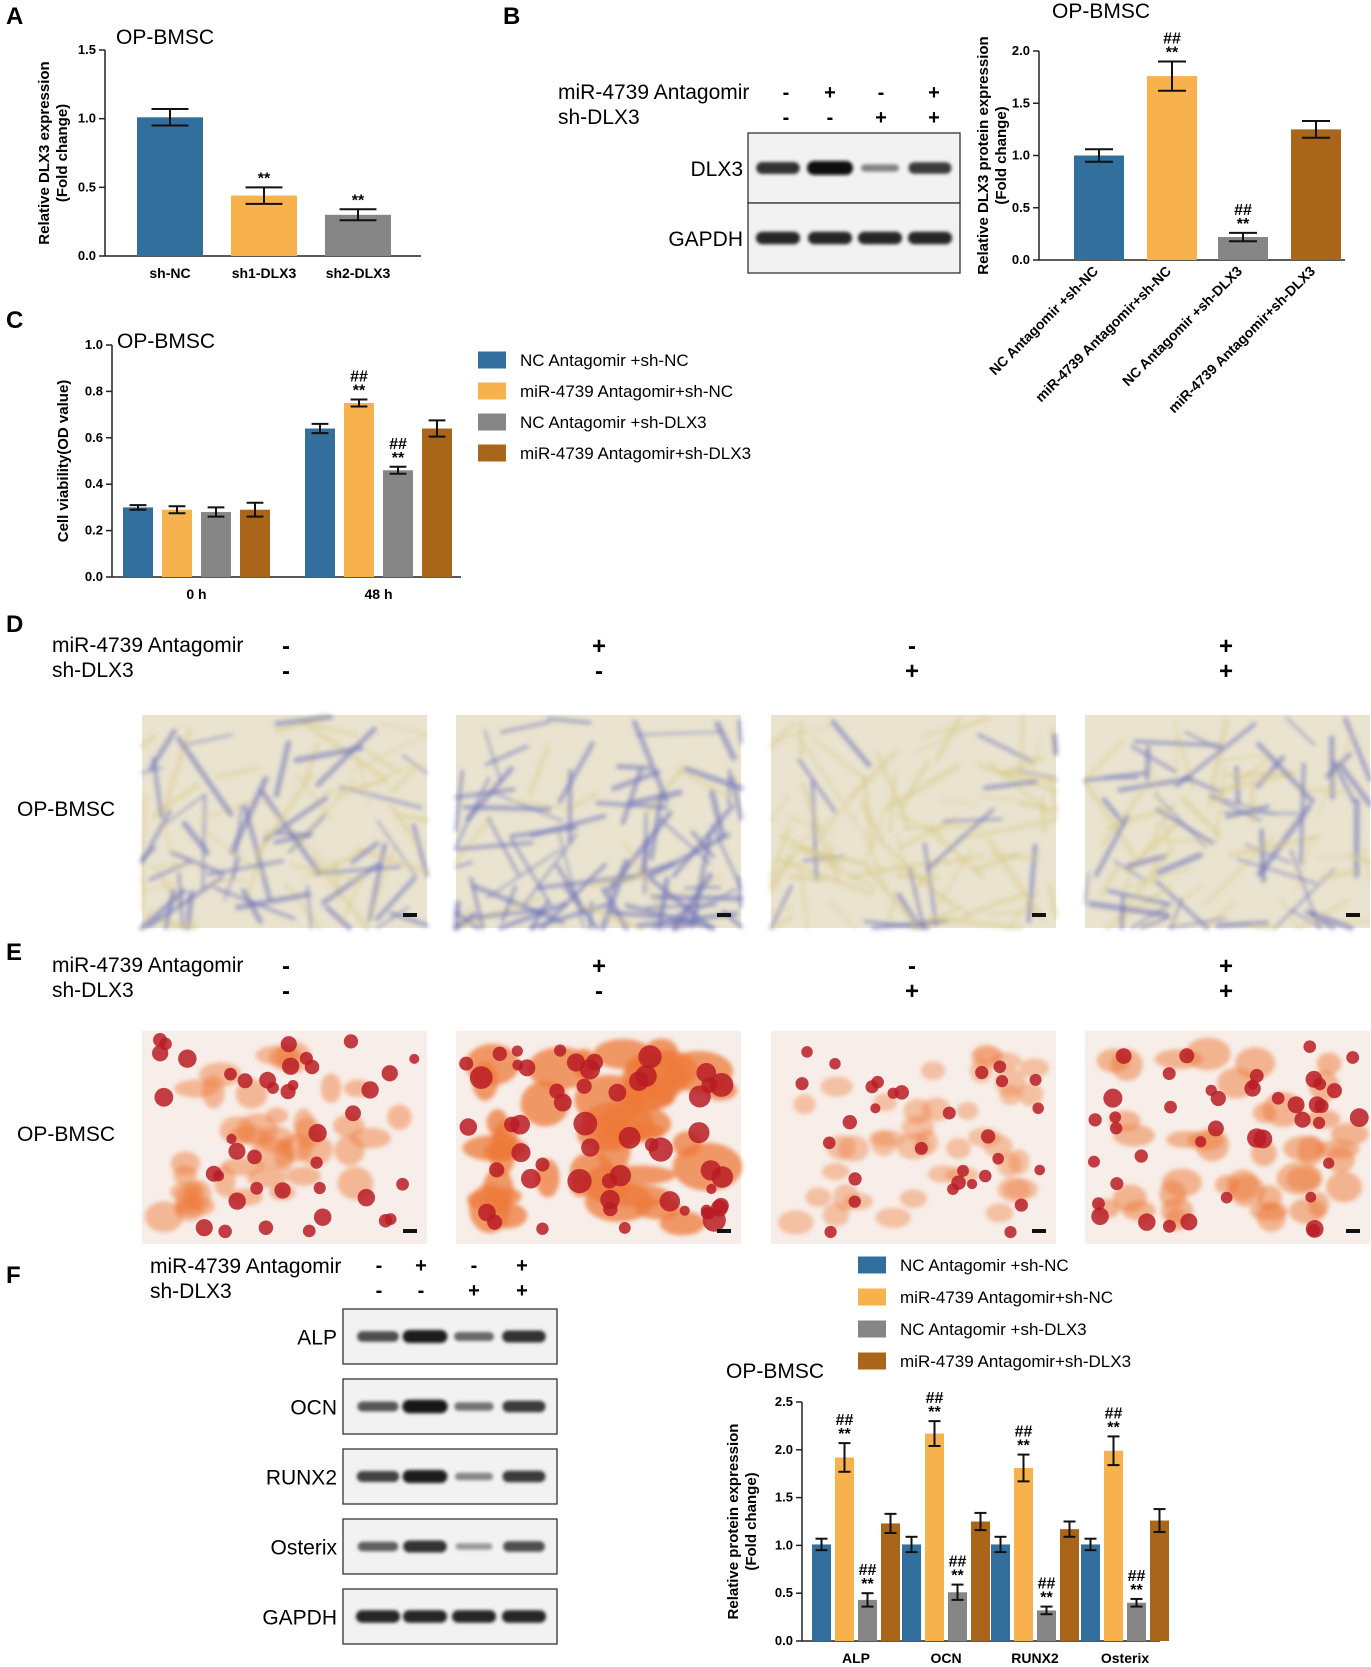 This screenshot has width=1371, height=1667. What do you see at coordinates (983, 155) in the screenshot?
I see `y-axis-label: Relative DLX3 protein expression` at bounding box center [983, 155].